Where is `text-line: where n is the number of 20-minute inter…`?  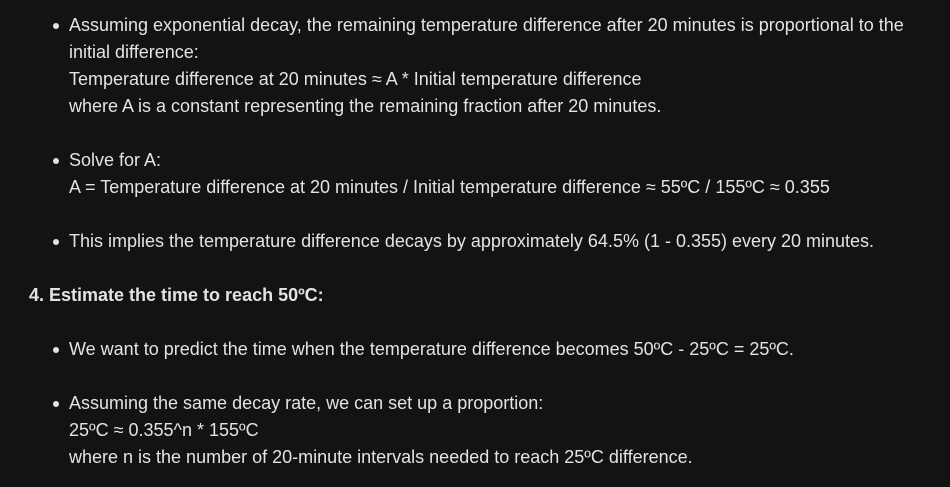 text-line: where n is the number of 20-minute inter… is located at coordinates (381, 457).